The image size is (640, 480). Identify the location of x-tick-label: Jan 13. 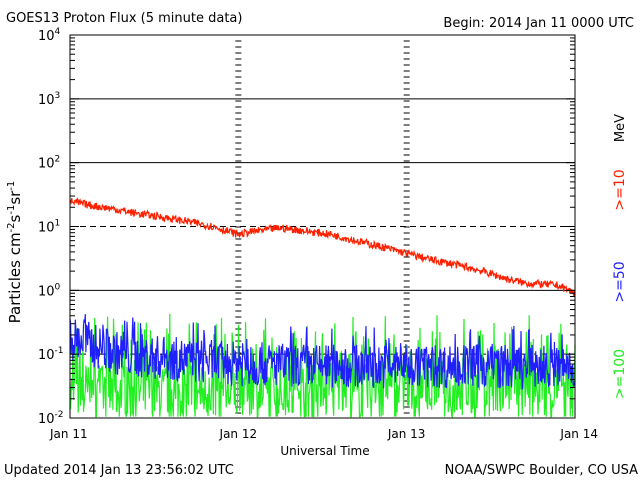
(406, 434).